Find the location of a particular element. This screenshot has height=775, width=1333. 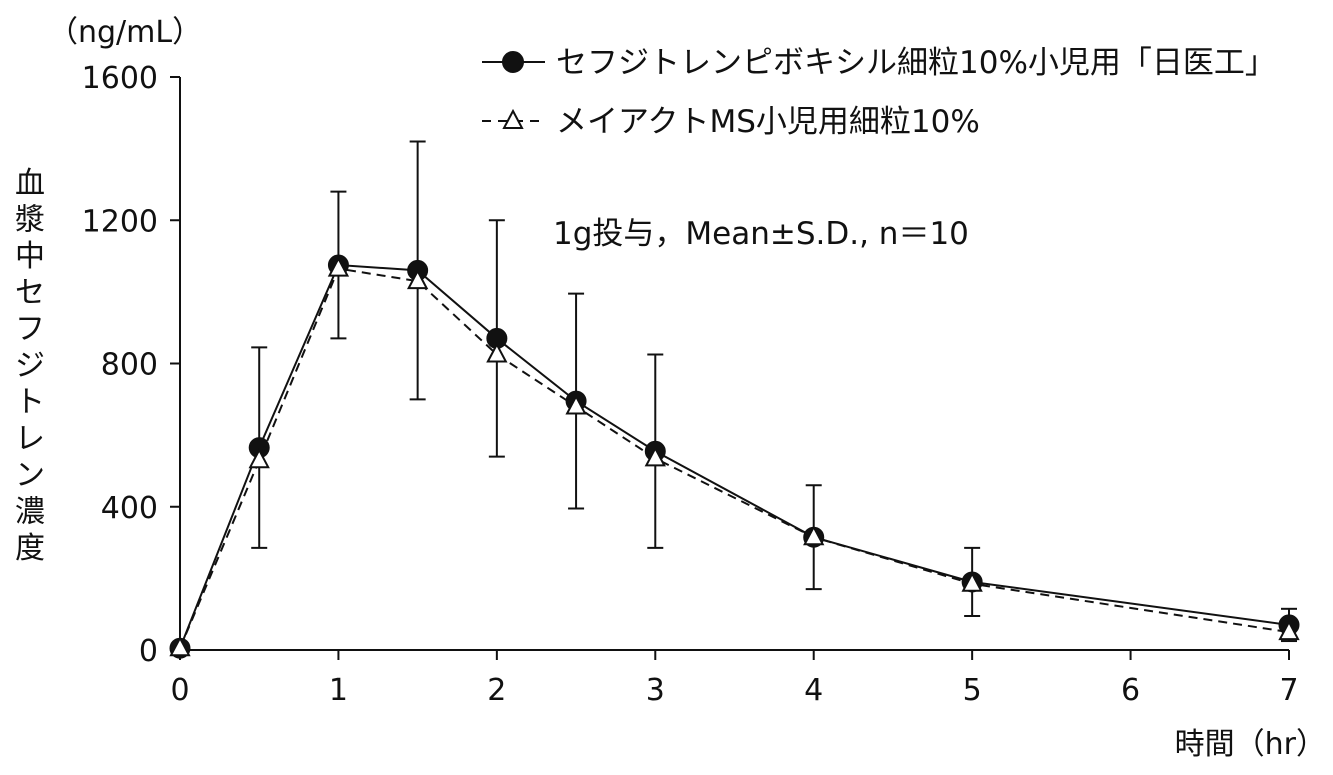

y-axis-label-char: ジ is located at coordinates (30, 366).